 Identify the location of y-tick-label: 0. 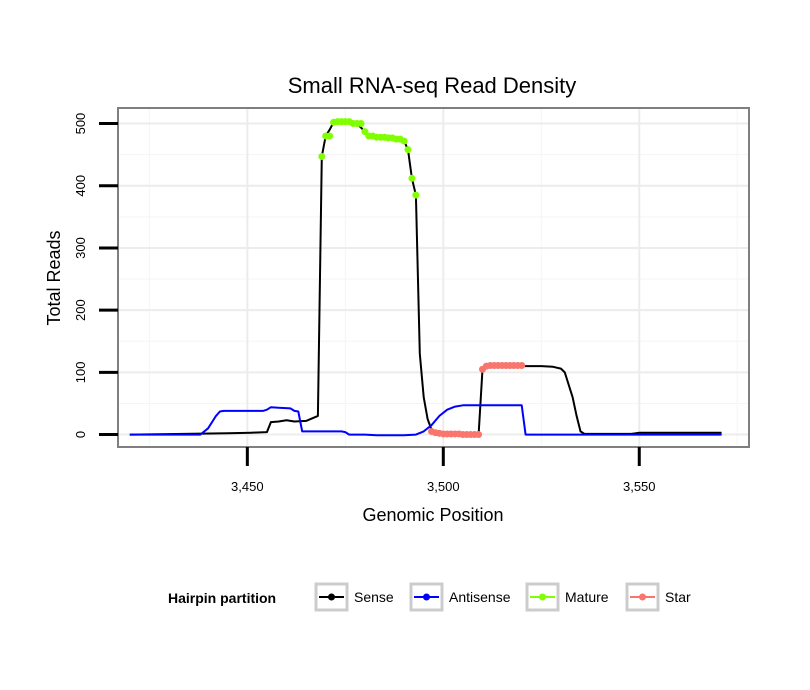
(80, 434).